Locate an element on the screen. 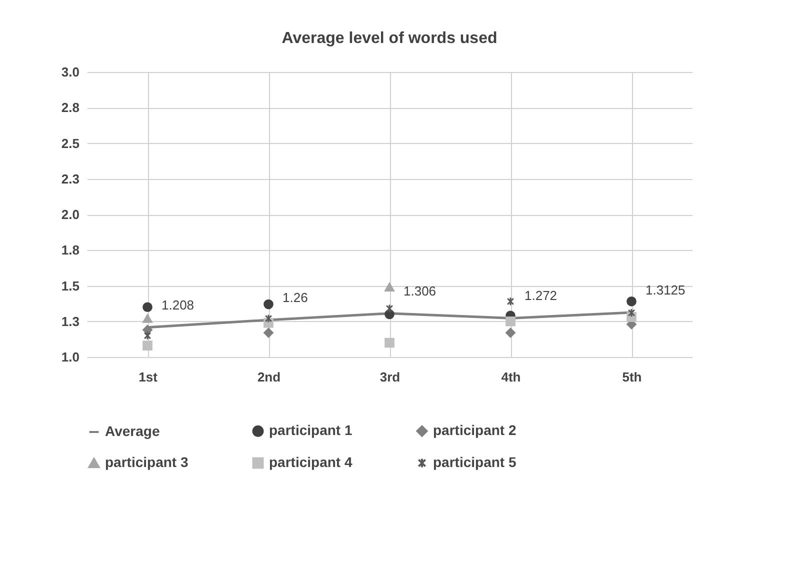 The width and height of the screenshot is (799, 562). y-tick-label: 1.5 is located at coordinates (70, 286).